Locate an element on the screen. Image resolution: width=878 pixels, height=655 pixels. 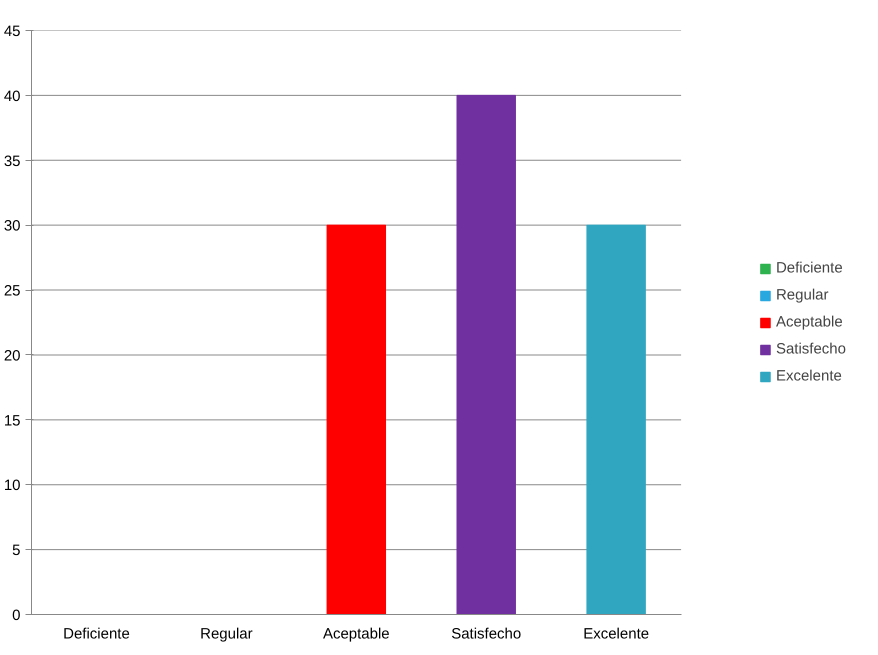
y-tick-label: 0 is located at coordinates (16, 615).